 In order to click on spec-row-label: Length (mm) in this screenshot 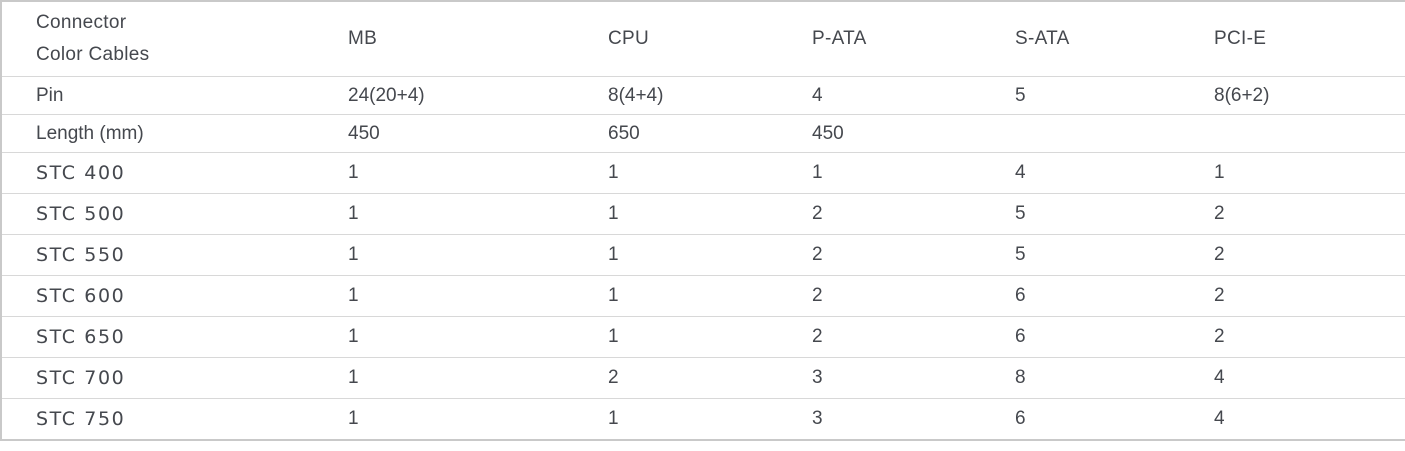, I will do `click(172, 133)`.